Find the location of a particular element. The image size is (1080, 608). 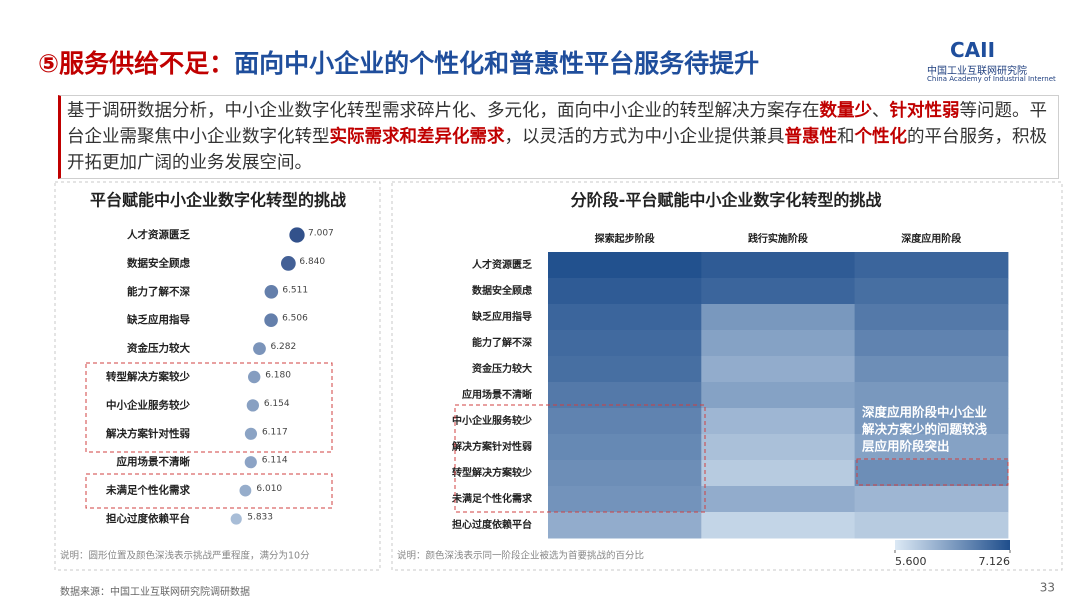

row-label: 应用场景不清晰 is located at coordinates (497, 394).